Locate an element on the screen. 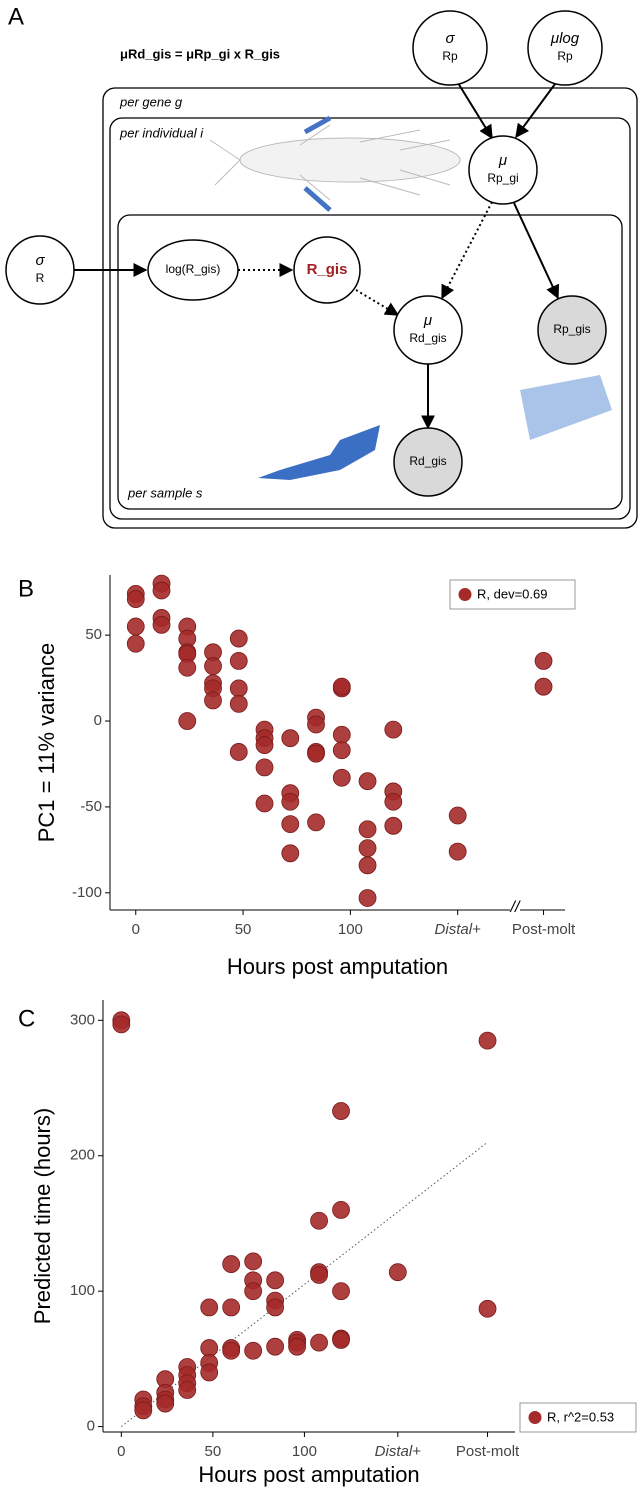 This screenshot has height=1499, width=638. plate-label: per individual i is located at coordinates (161, 132).